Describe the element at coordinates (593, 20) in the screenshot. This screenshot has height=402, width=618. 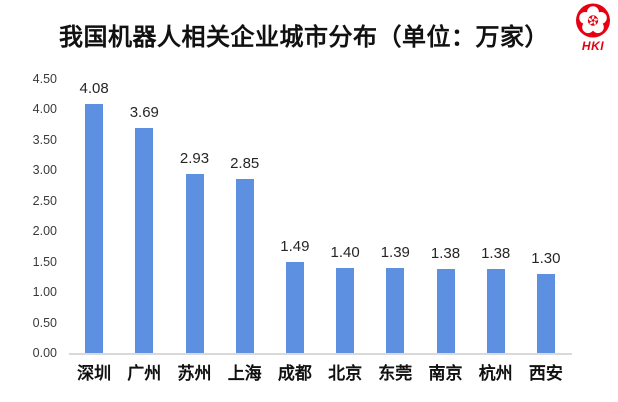
I see `logo-flower-icon` at that location.